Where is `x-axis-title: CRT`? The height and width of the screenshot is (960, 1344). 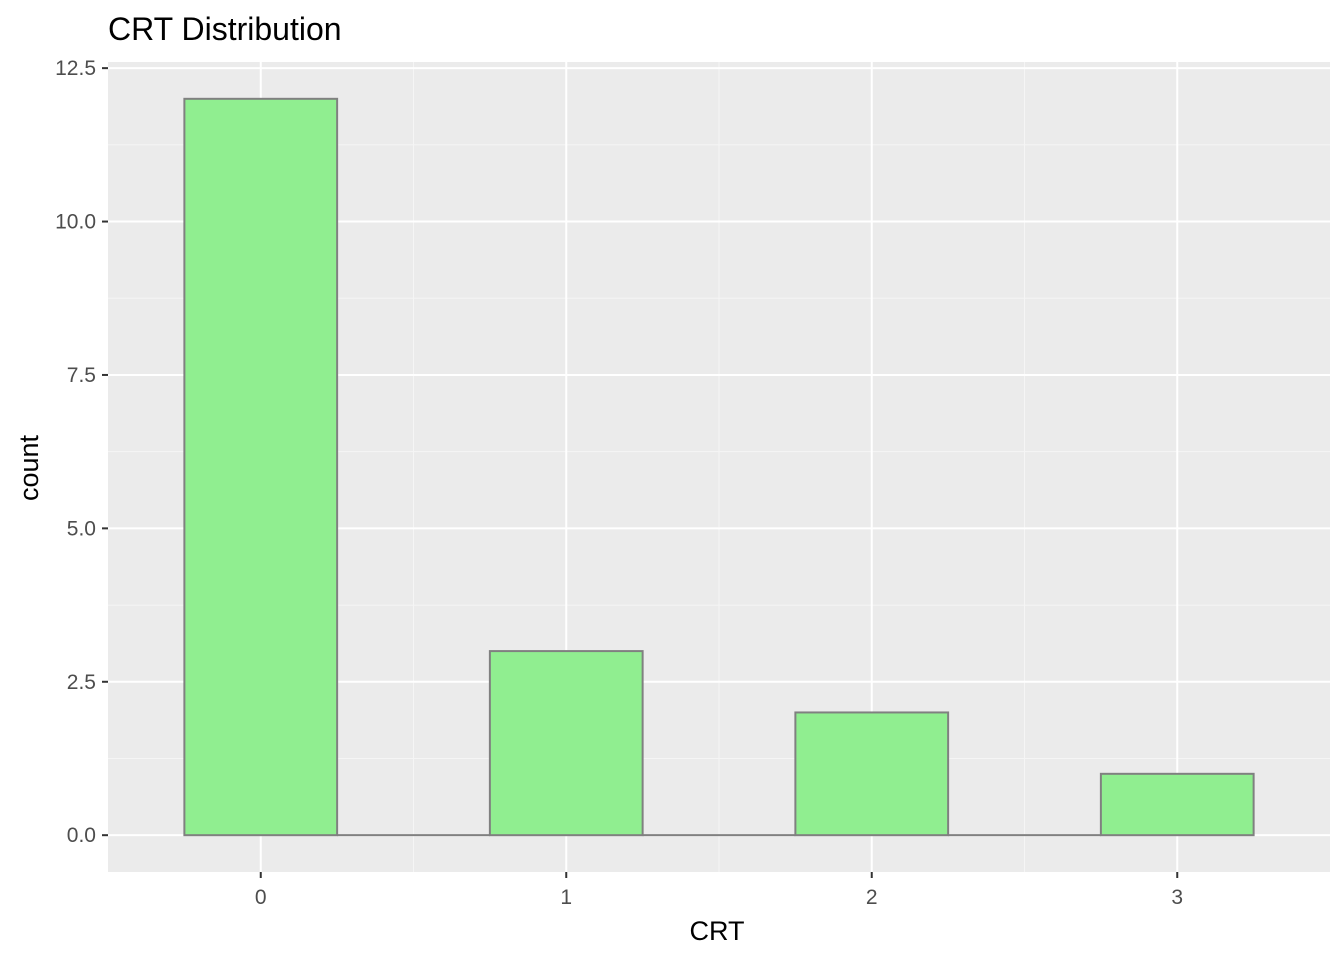 x-axis-title: CRT is located at coordinates (716, 931).